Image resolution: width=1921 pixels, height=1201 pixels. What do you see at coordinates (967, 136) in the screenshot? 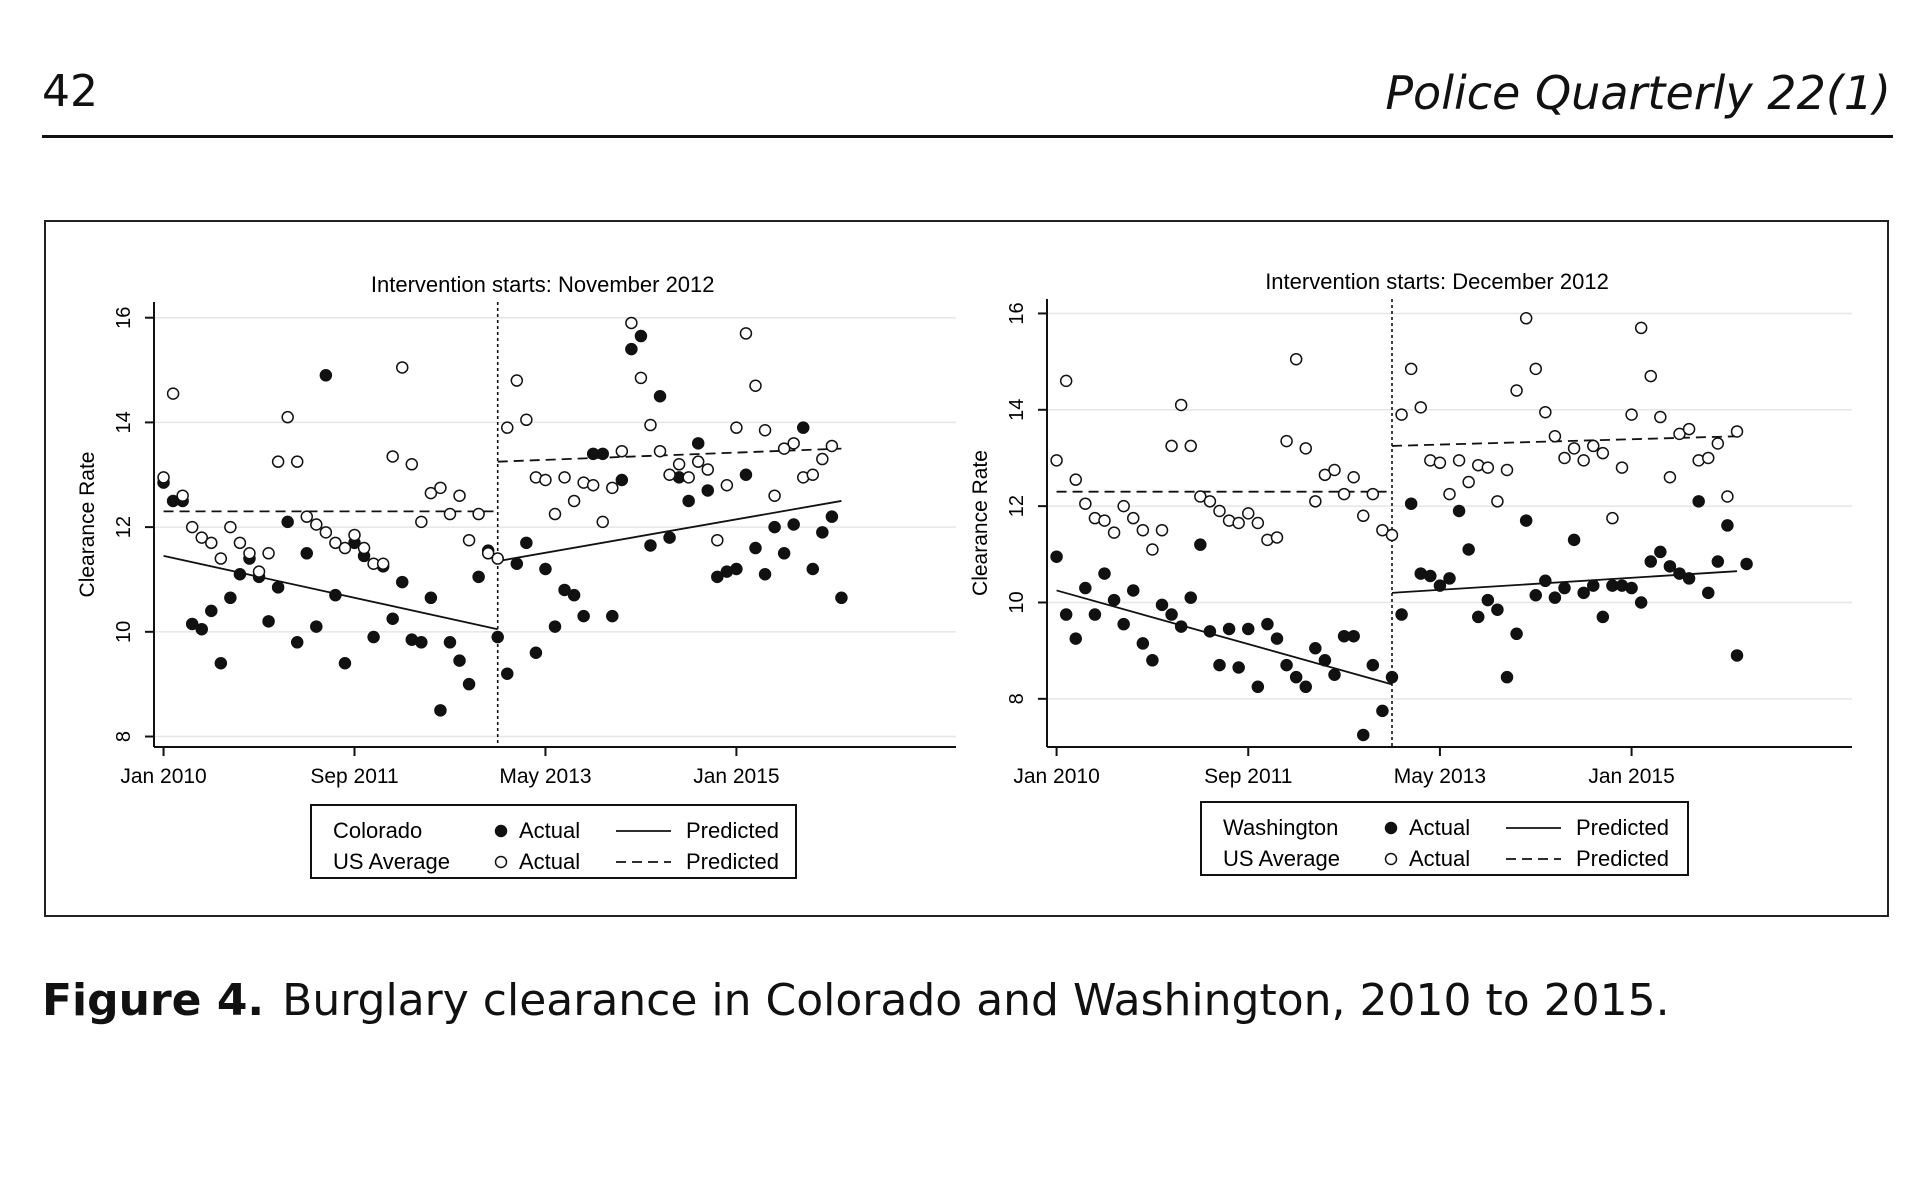
I see `header-rule` at bounding box center [967, 136].